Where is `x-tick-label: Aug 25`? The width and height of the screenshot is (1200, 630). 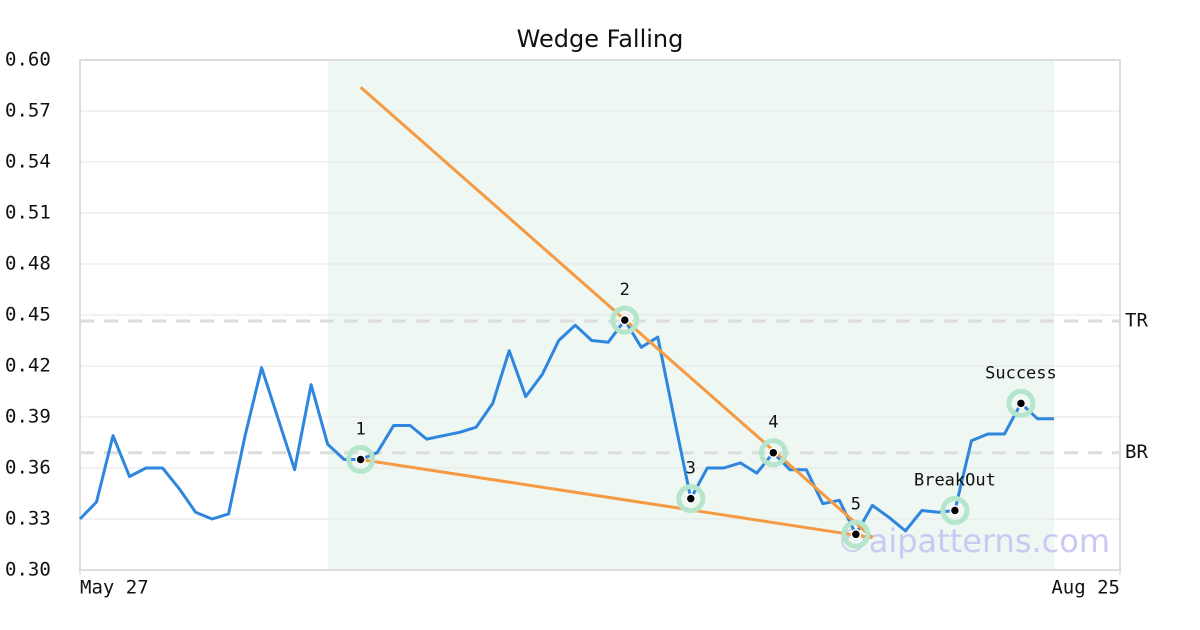 x-tick-label: Aug 25 is located at coordinates (1085, 588).